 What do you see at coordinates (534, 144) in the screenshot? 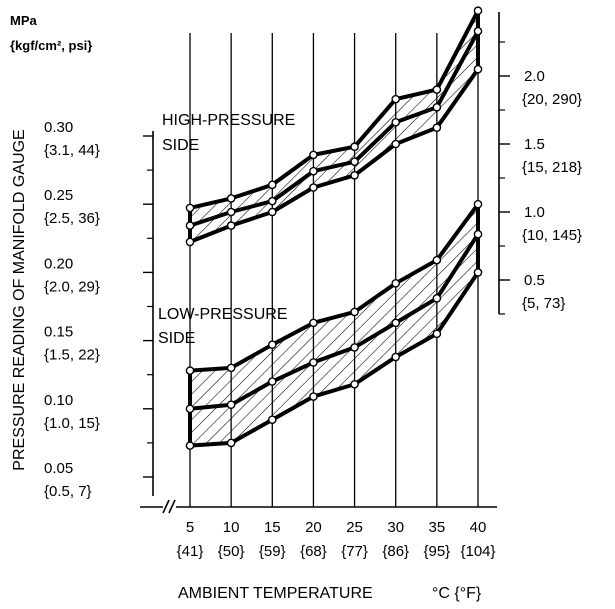
I see `right-tick-label: 1.5` at bounding box center [534, 144].